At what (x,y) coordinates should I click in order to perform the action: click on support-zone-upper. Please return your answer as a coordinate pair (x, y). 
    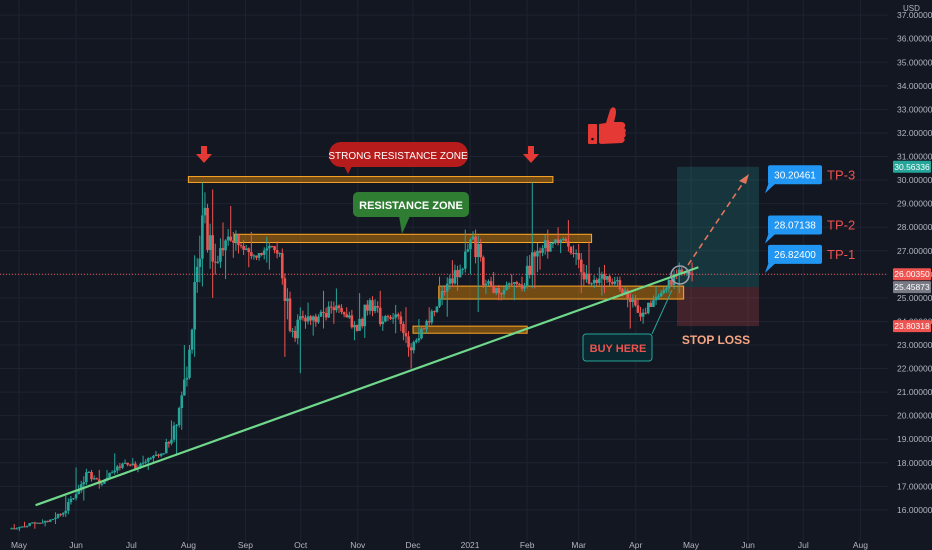
    Looking at the image, I should click on (561, 292).